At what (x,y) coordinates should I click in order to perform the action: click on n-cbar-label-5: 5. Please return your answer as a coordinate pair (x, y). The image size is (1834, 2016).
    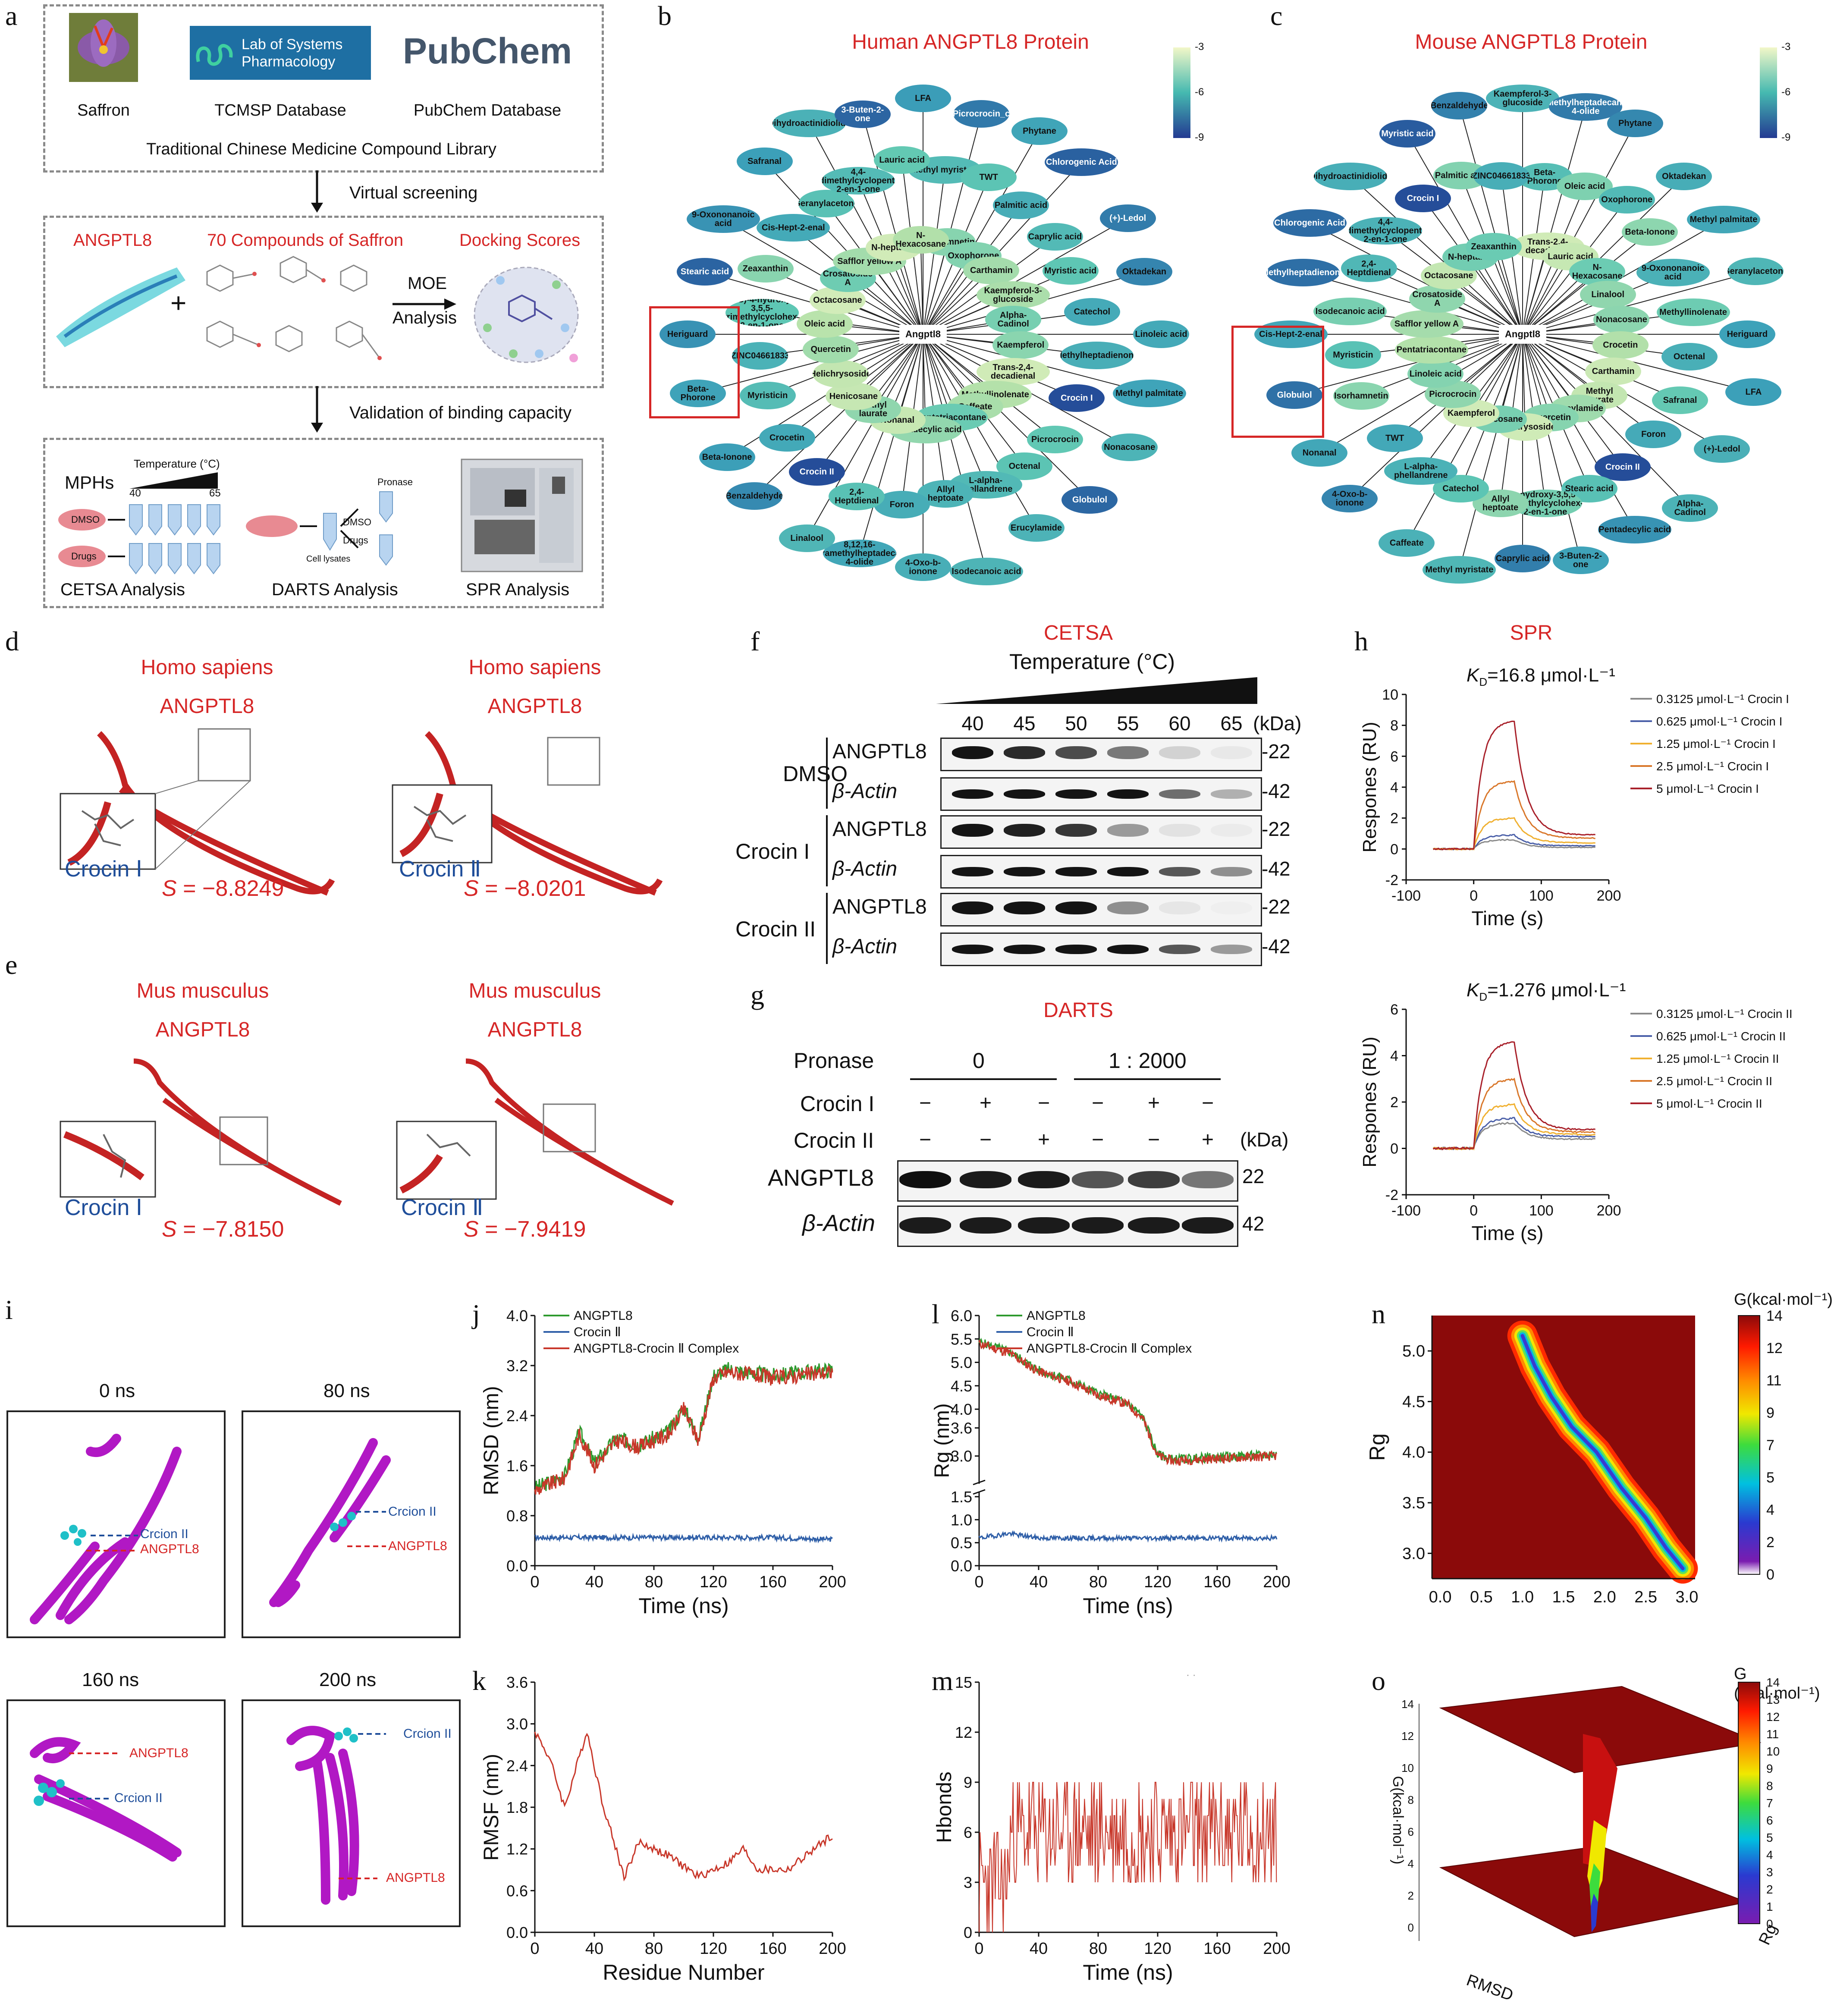
    Looking at the image, I should click on (1770, 1478).